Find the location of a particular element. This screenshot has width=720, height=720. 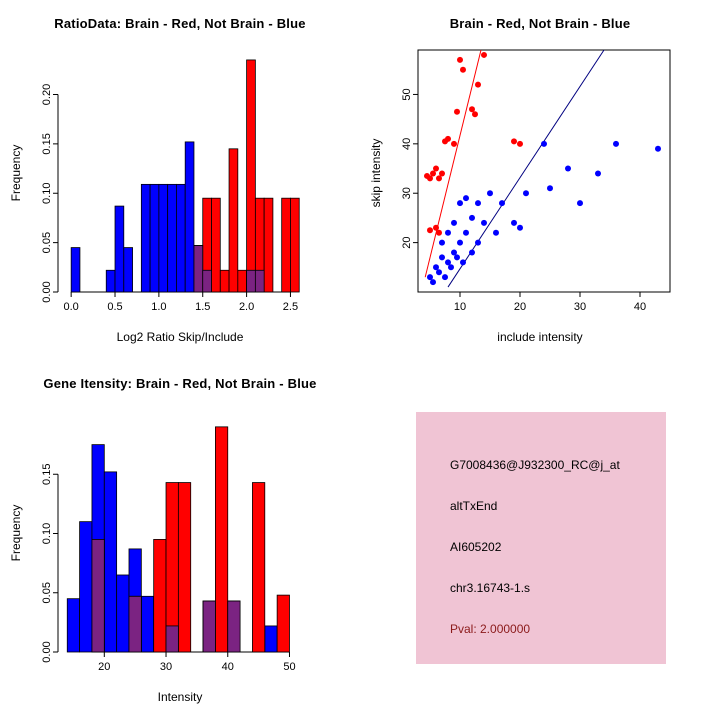

svg-text: 0.0 is located at coordinates (71, 307).